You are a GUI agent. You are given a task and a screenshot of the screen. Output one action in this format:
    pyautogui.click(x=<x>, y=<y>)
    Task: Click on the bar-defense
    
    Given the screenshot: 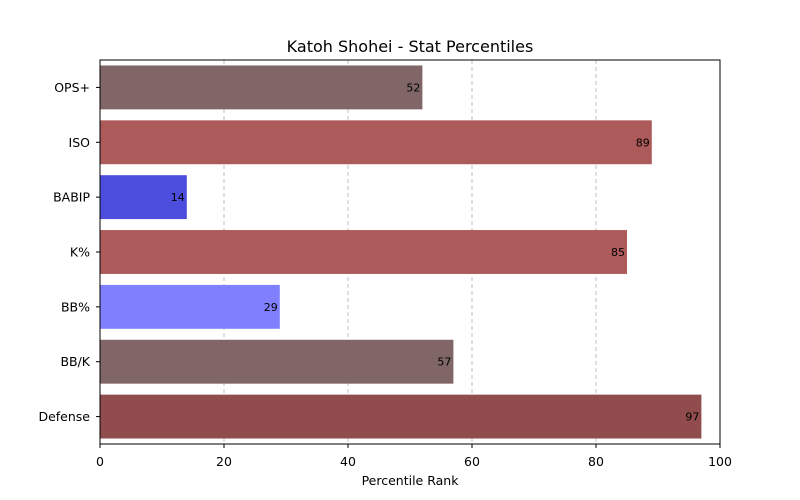 What is the action you would take?
    pyautogui.click(x=401, y=416)
    